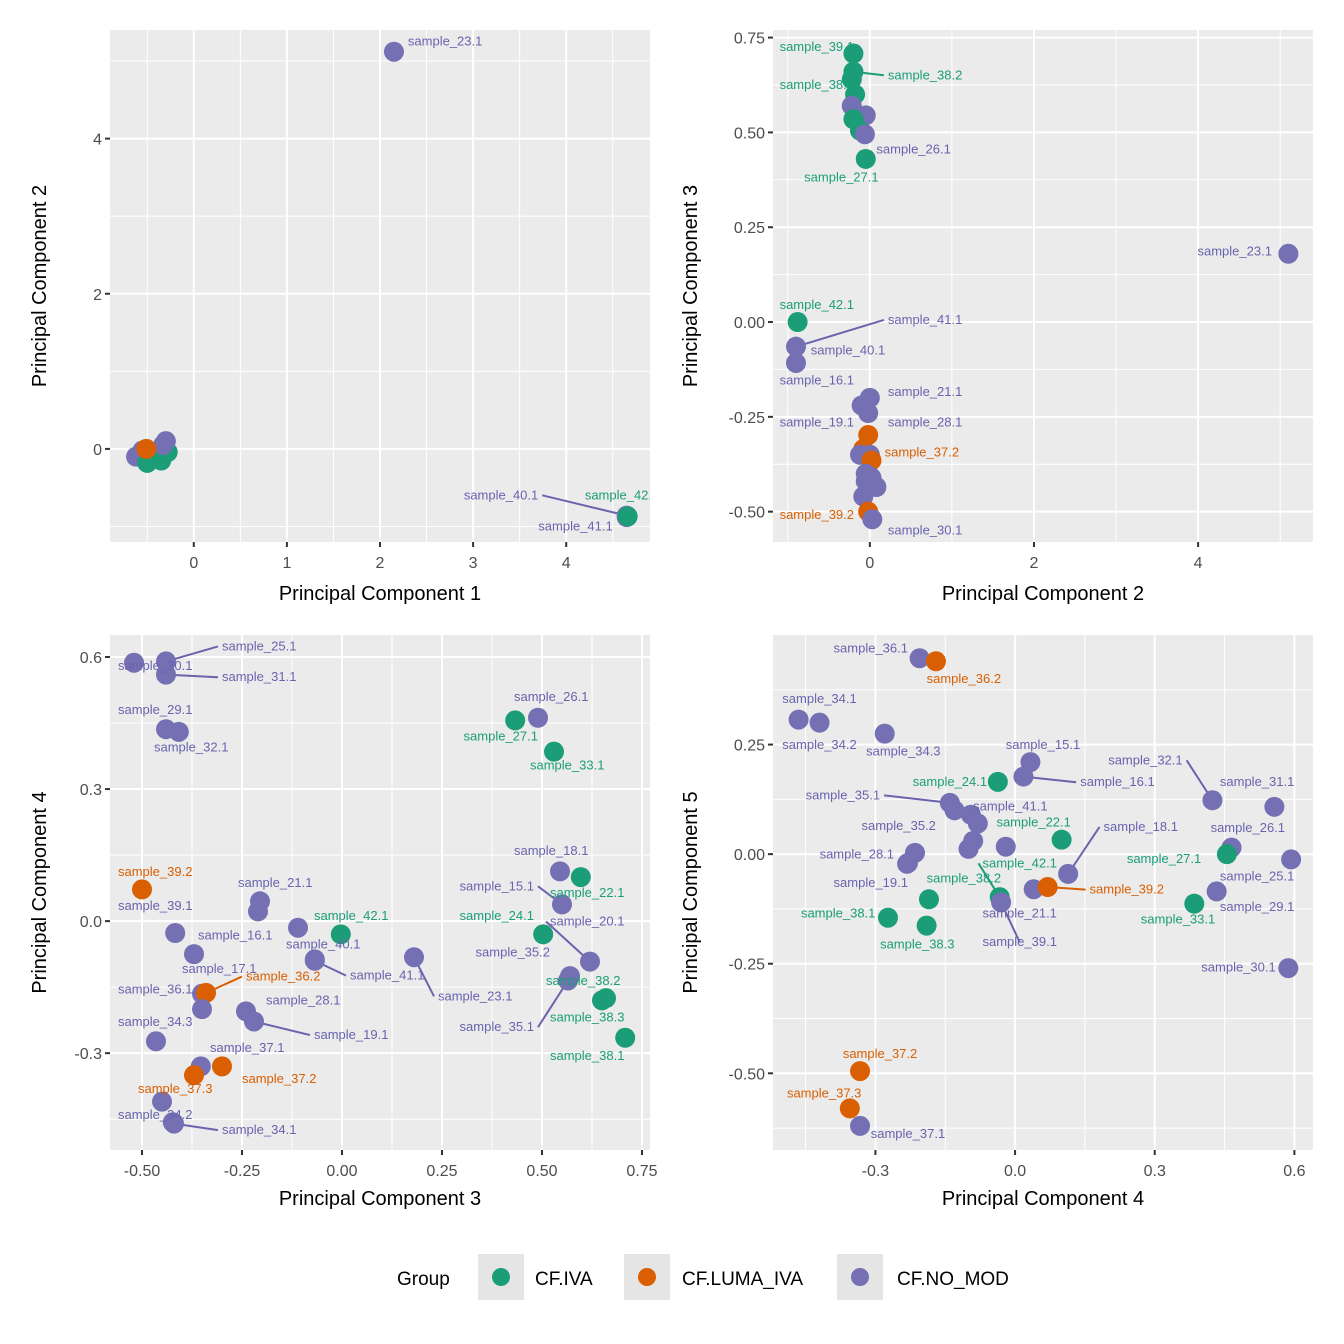 This screenshot has height=1344, width=1344. What do you see at coordinates (691, 286) in the screenshot?
I see `y-axis-title: Principal Component 3` at bounding box center [691, 286].